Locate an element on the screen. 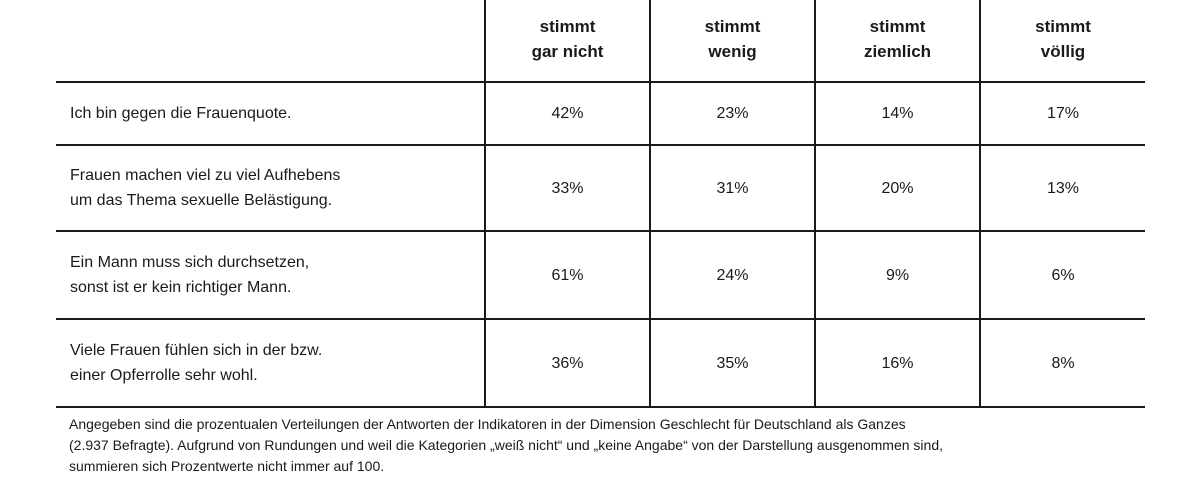 The image size is (1200, 503). value-cell: 31% is located at coordinates (732, 188).